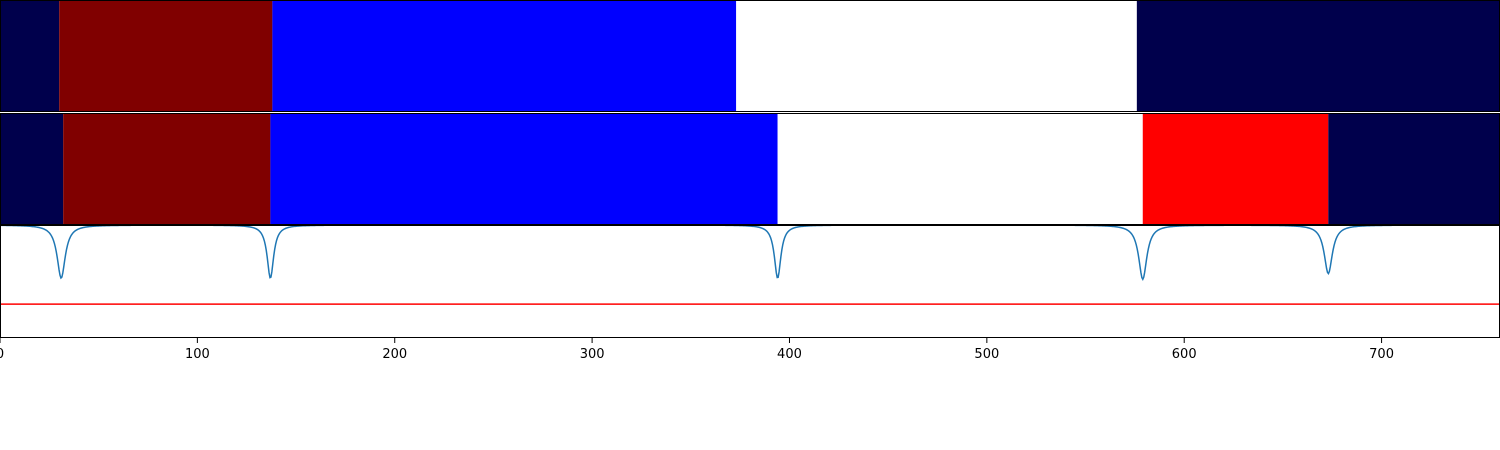 This screenshot has height=450, width=1500. I want to click on x-tick-label-600: 600, so click(1184, 354).